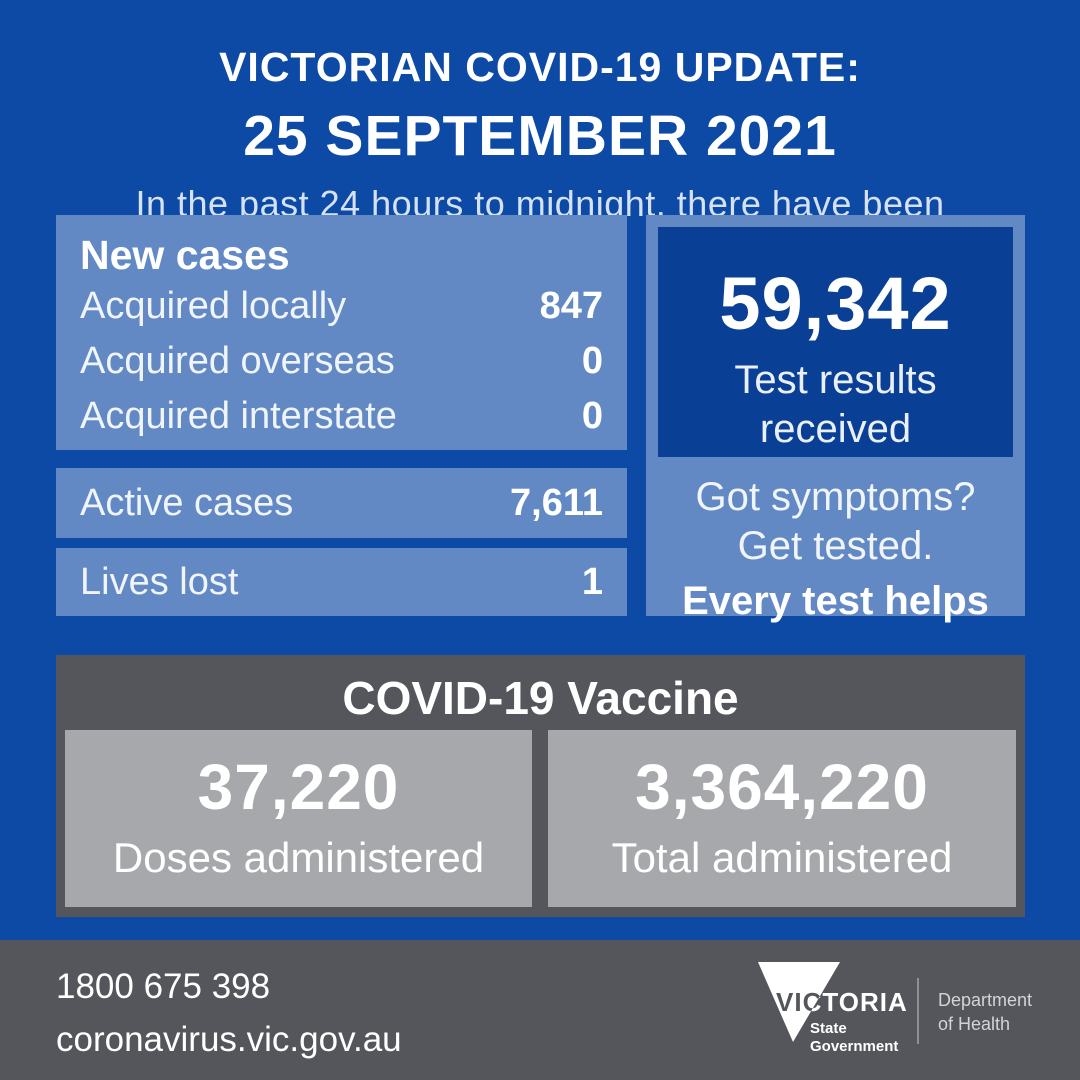  Describe the element at coordinates (187, 502) in the screenshot. I see `active-cases-label: Active cases` at that location.